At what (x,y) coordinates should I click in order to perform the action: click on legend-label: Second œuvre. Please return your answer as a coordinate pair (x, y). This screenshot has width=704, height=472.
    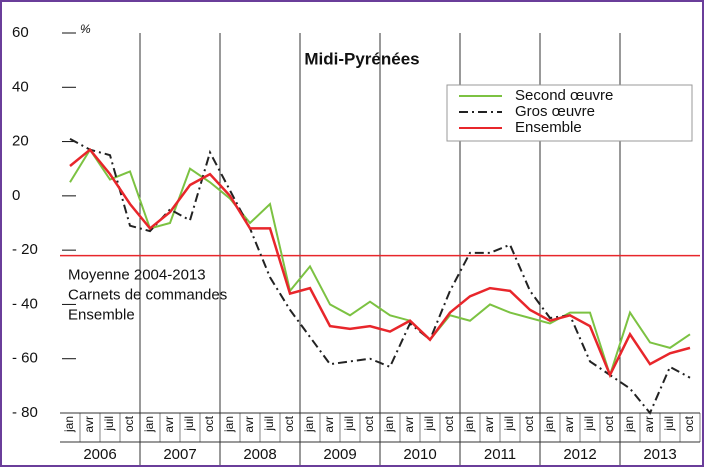
    Looking at the image, I should click on (564, 95).